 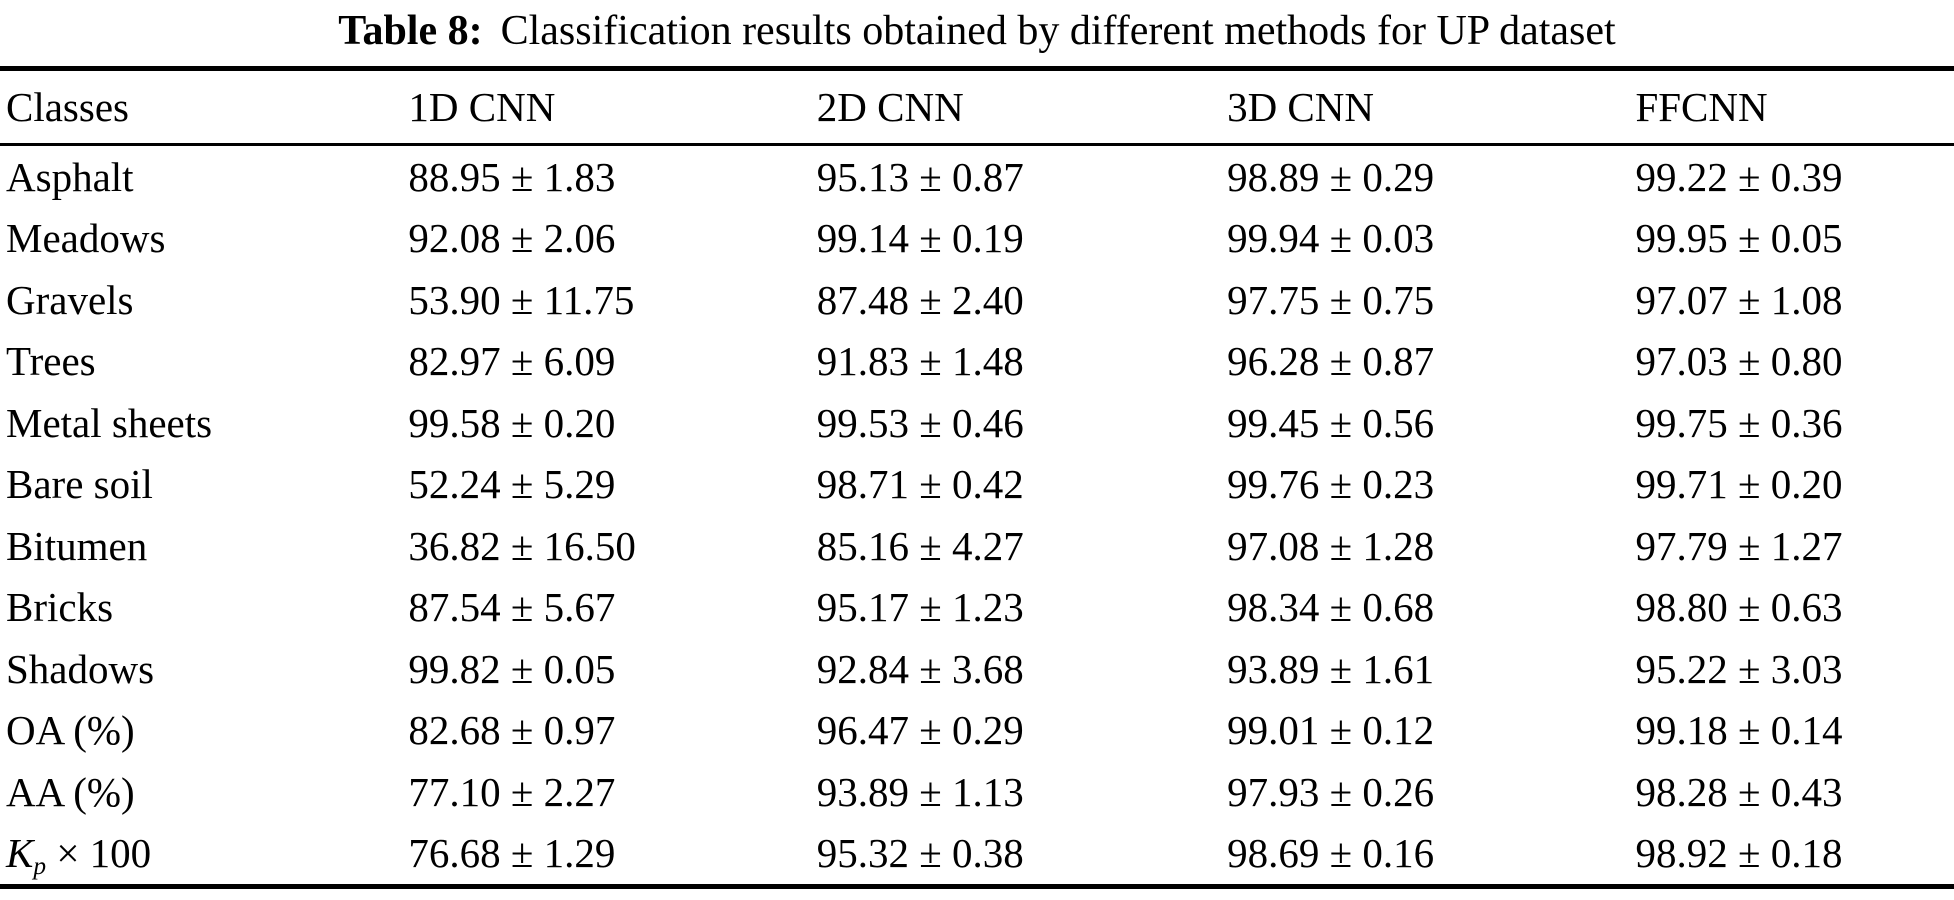 What do you see at coordinates (512, 176) in the screenshot?
I see `value-cell: 88.95 ± 1.83` at bounding box center [512, 176].